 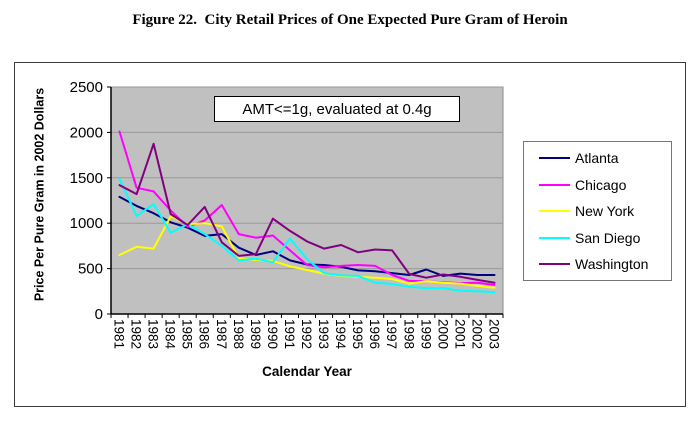 What do you see at coordinates (307, 371) in the screenshot?
I see `x-axis-title: Calendar Year` at bounding box center [307, 371].